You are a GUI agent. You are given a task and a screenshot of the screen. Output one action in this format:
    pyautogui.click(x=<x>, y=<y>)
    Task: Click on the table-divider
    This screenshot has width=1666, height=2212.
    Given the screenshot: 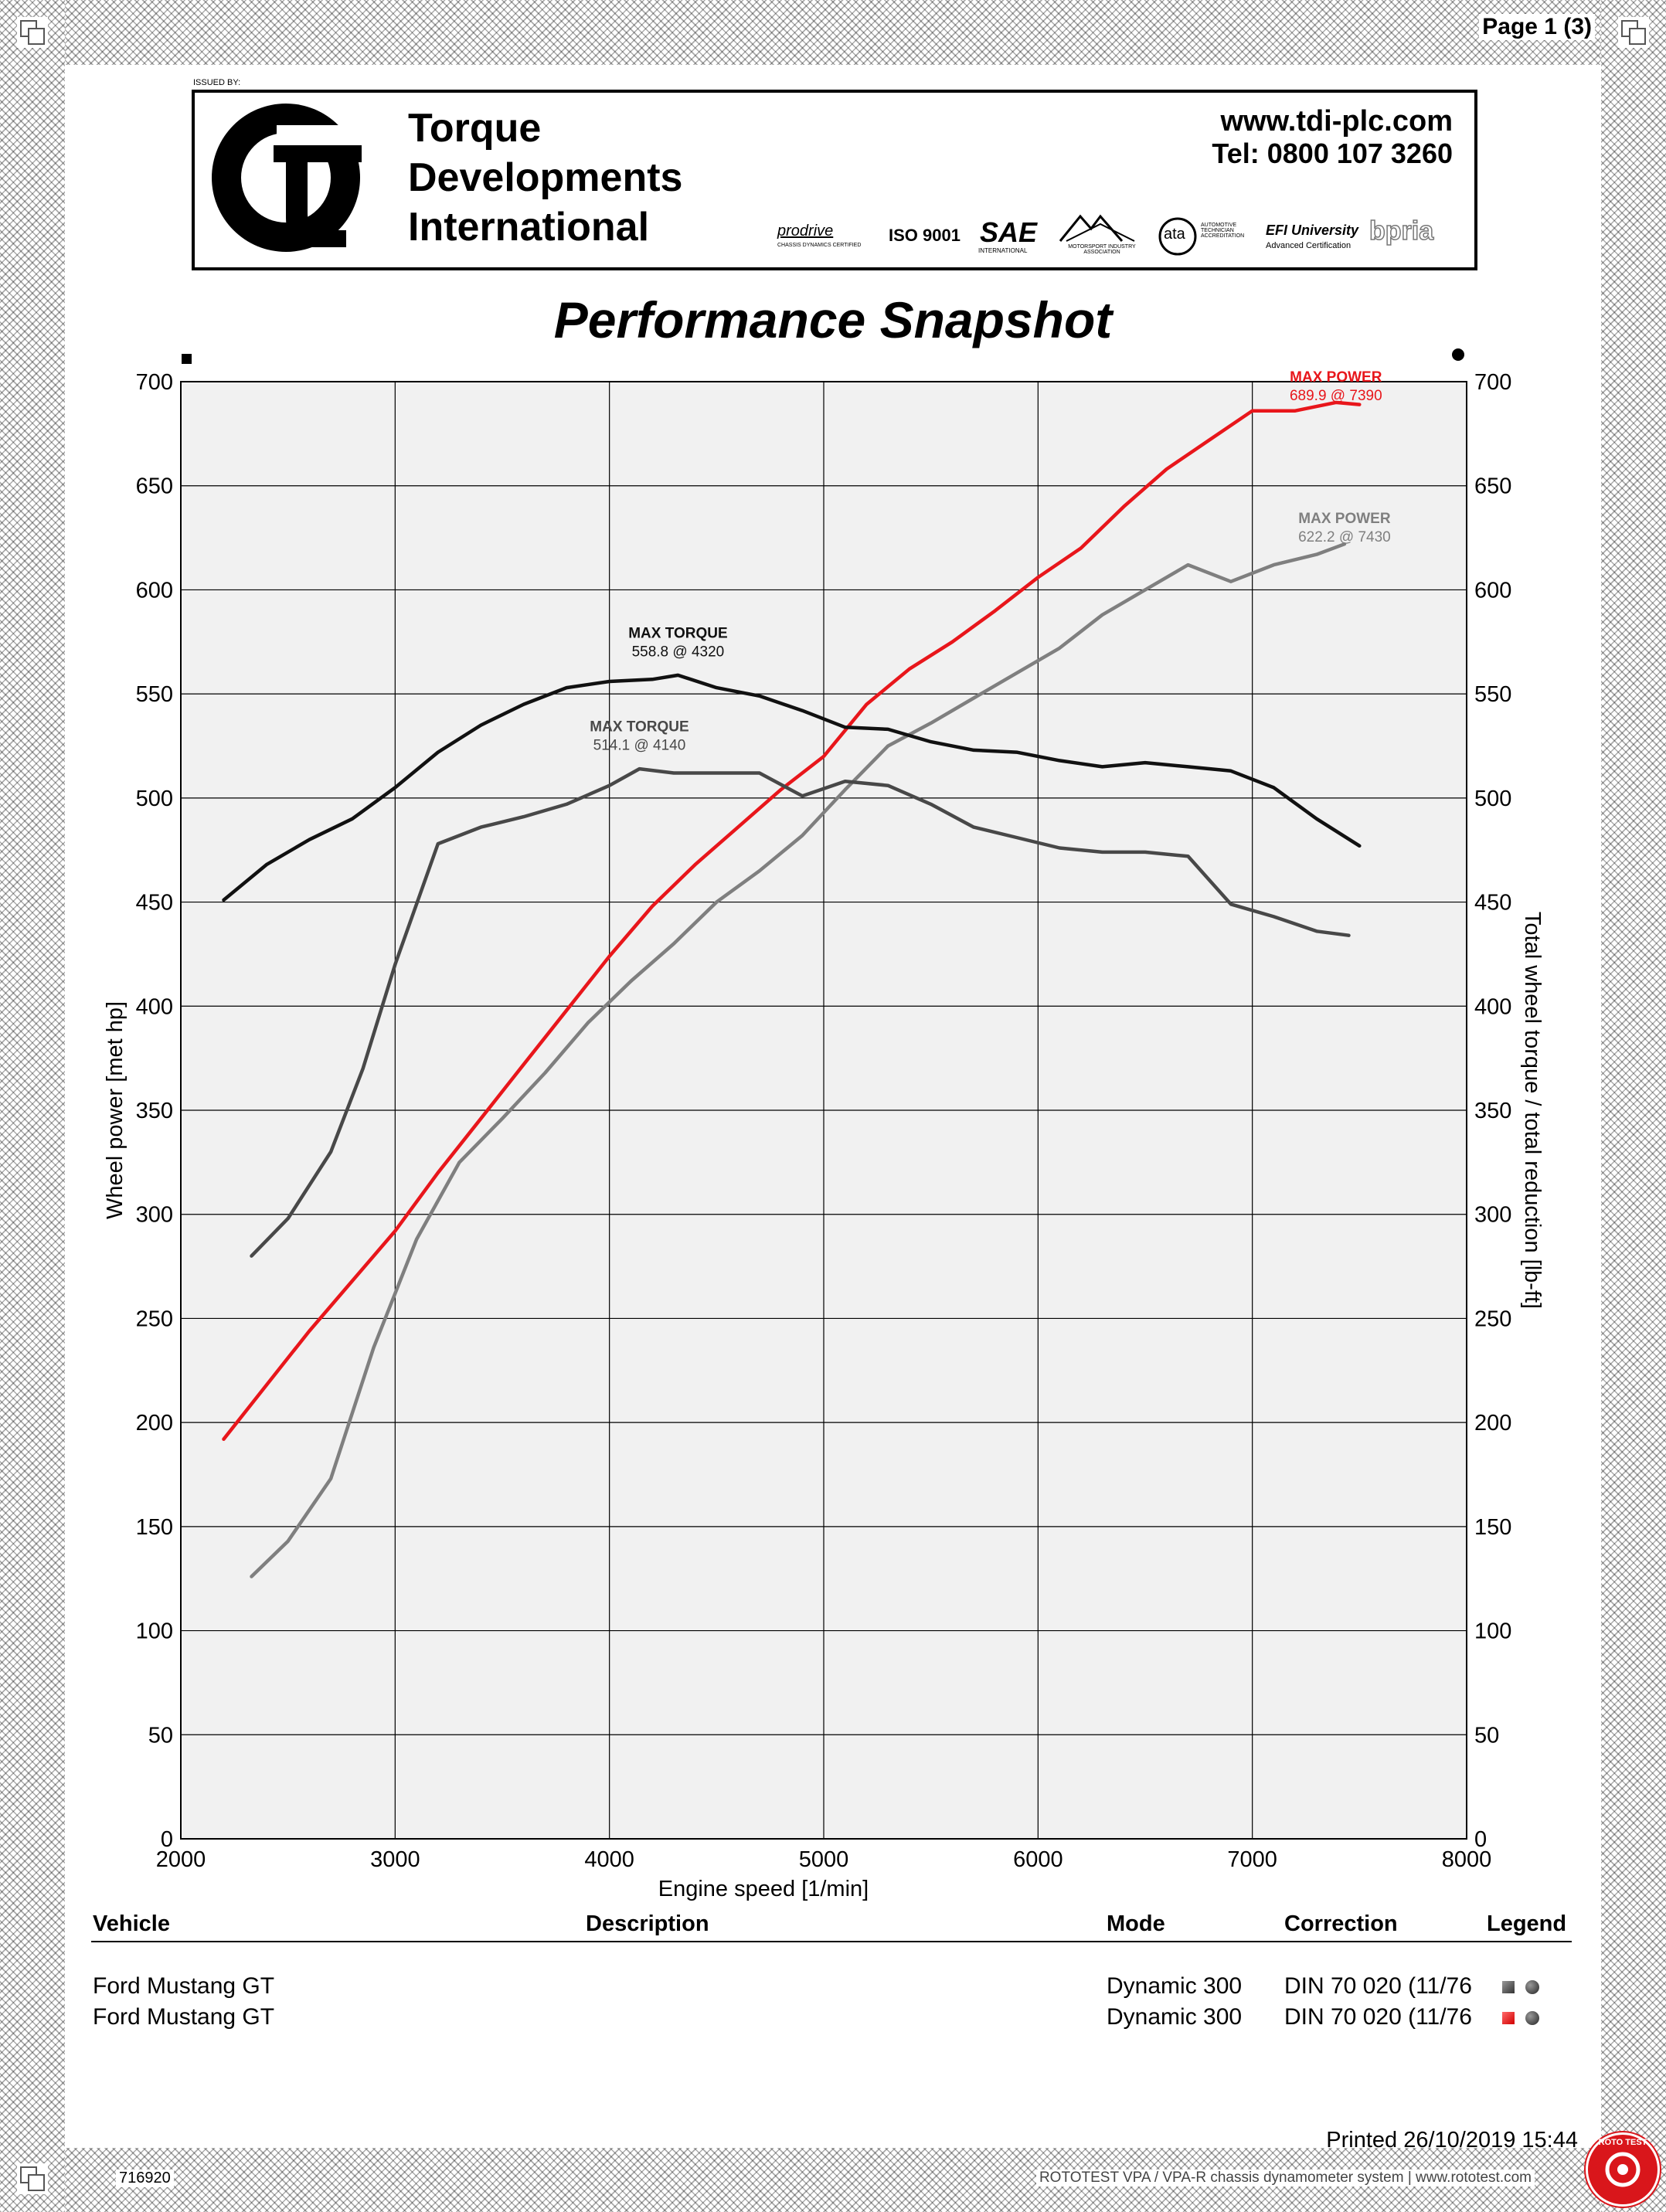 What is the action you would take?
    pyautogui.click(x=831, y=1941)
    